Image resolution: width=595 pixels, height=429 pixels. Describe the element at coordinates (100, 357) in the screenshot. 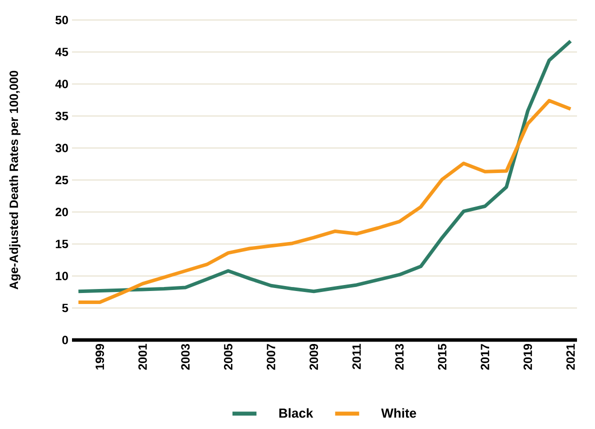

I see `x-tick-label: 1999` at that location.